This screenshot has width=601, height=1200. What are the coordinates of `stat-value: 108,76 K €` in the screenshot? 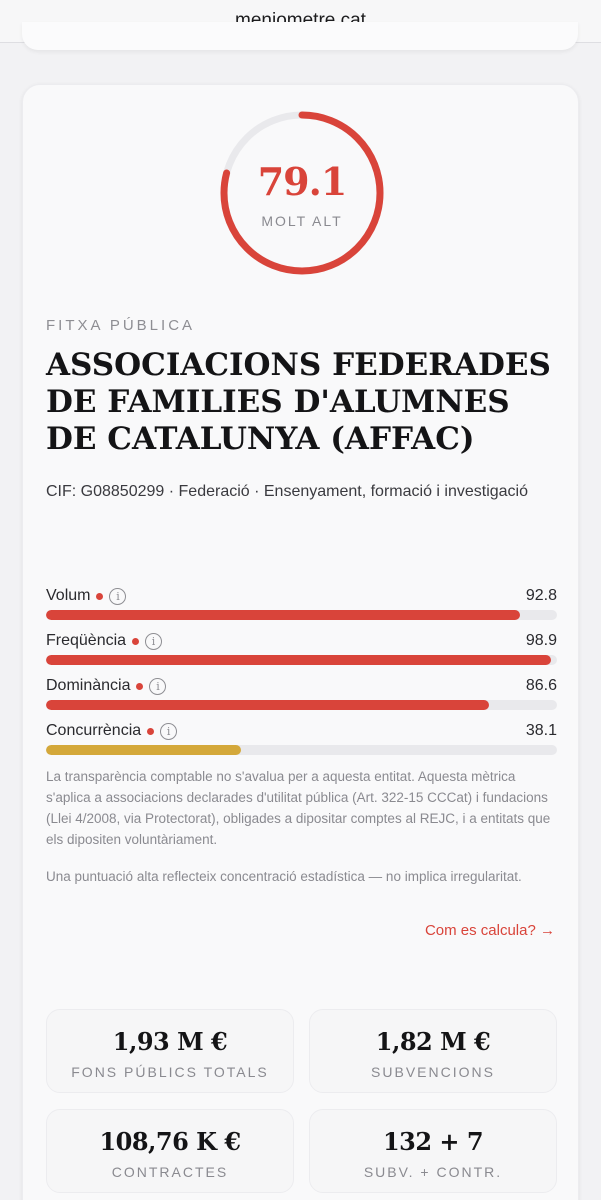 It's located at (170, 1141).